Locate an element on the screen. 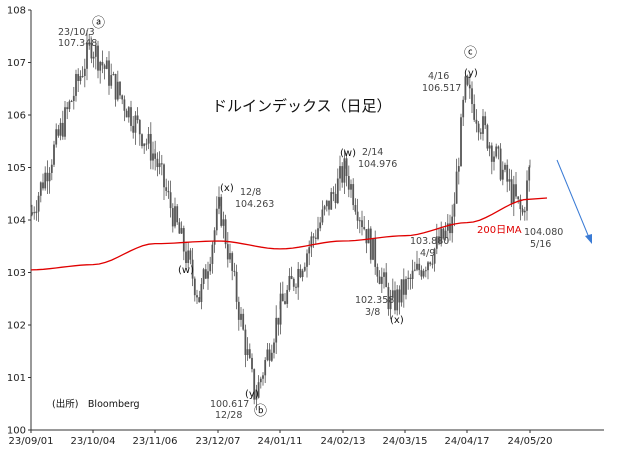  chart-title: ドルインデックス（日足） is located at coordinates (302, 106).